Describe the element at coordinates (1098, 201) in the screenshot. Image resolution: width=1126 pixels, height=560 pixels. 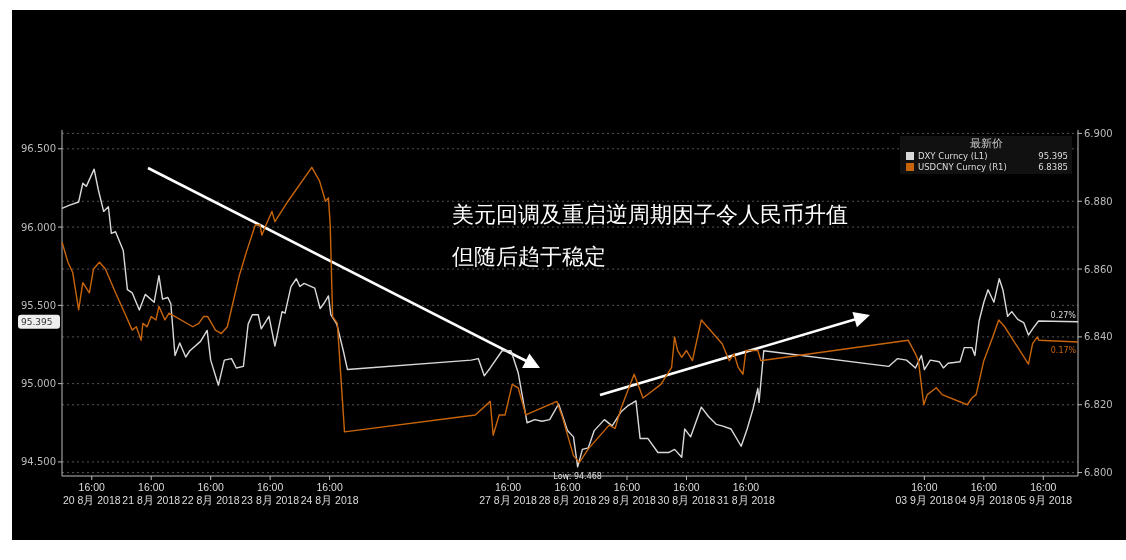
I see `y2-tick-label: 6.880` at that location.